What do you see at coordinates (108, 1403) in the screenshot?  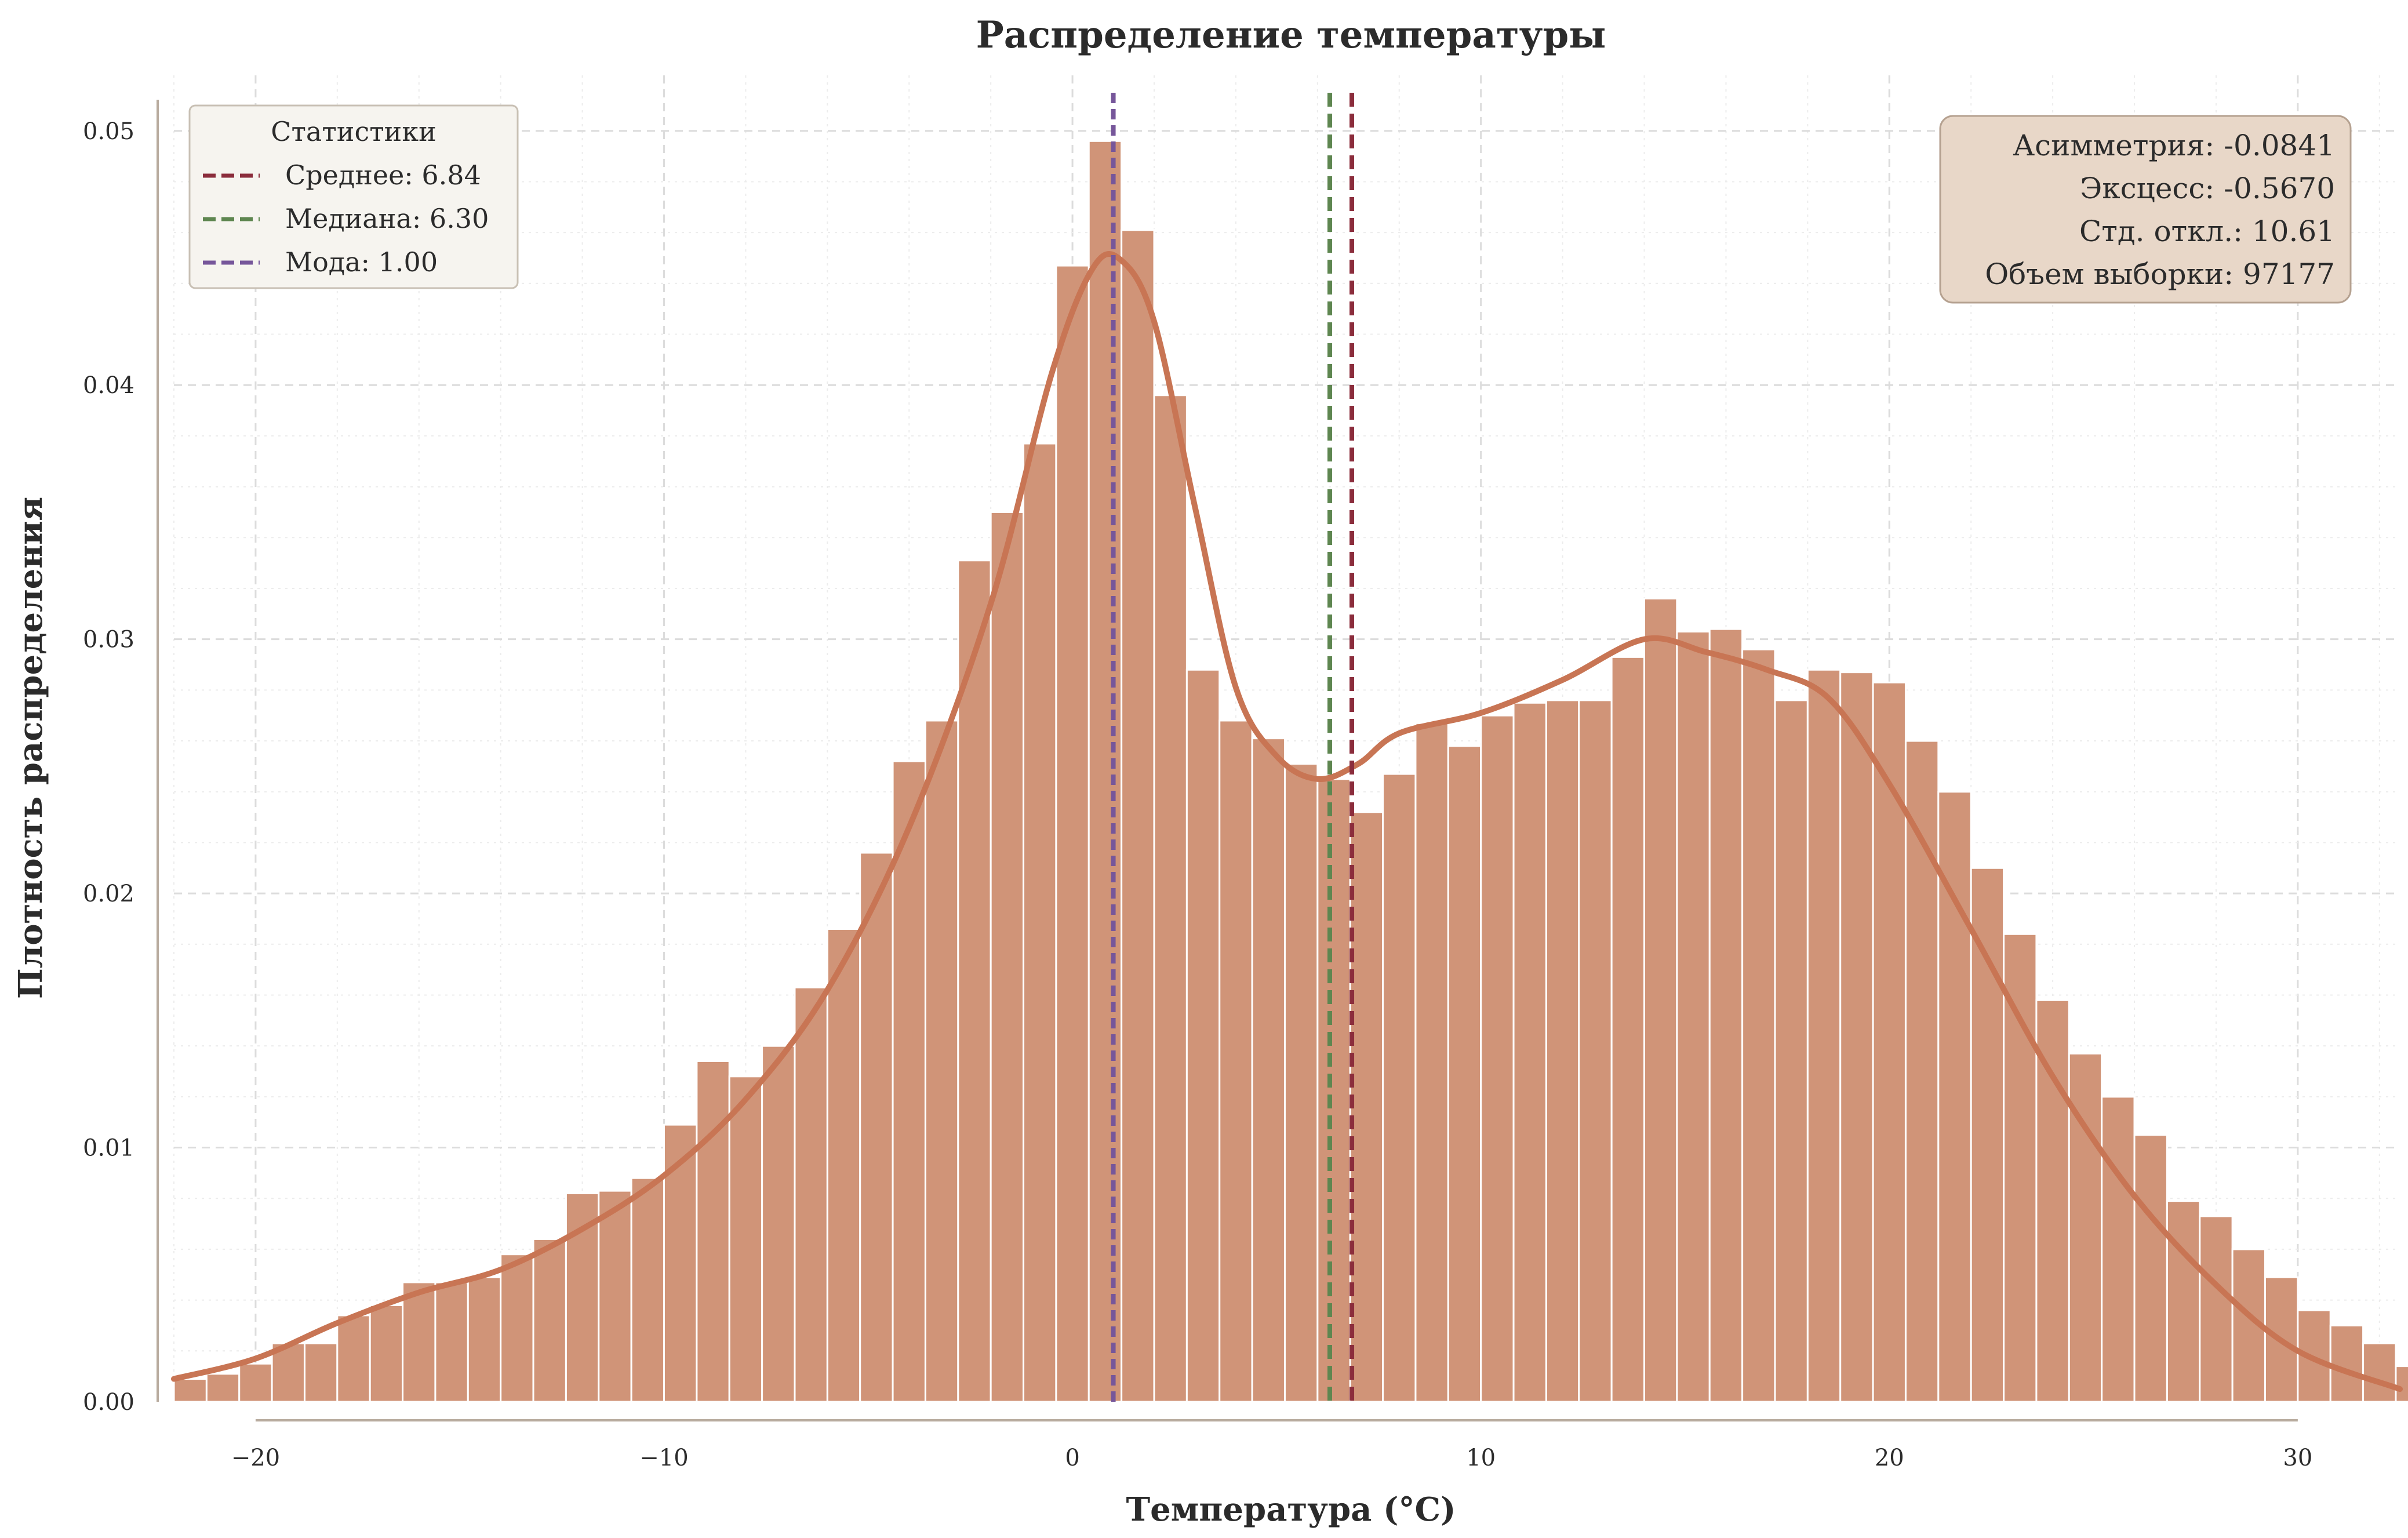 I see `y-tick-label: 0.00` at bounding box center [108, 1403].